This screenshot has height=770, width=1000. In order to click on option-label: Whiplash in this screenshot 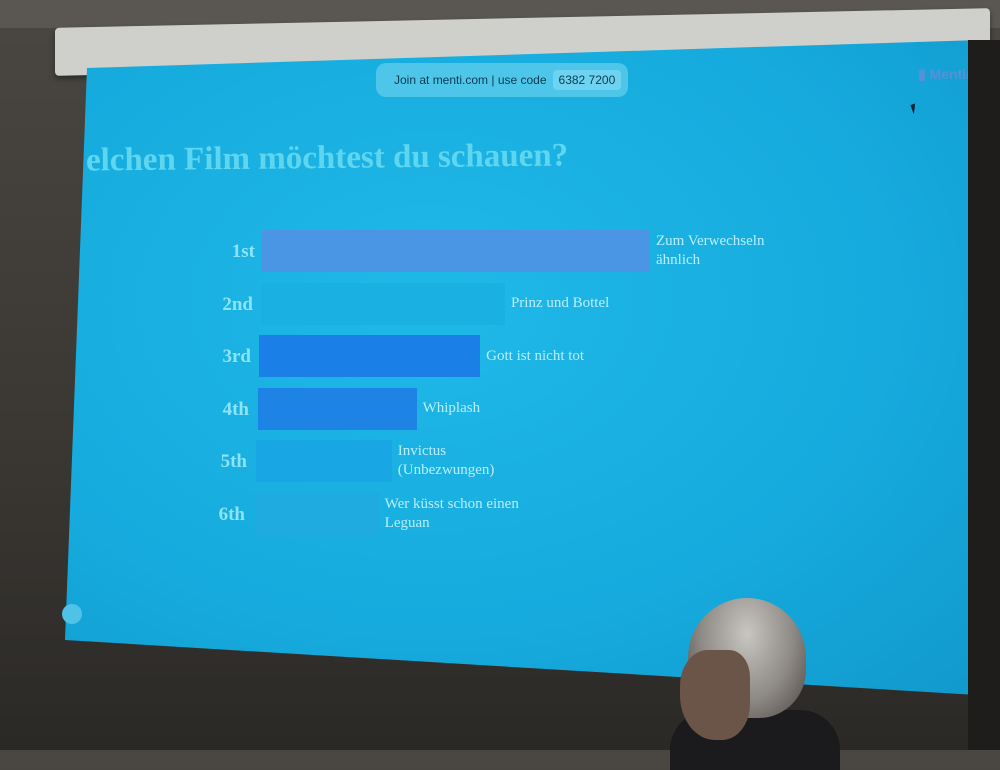, I will do `click(452, 408)`.